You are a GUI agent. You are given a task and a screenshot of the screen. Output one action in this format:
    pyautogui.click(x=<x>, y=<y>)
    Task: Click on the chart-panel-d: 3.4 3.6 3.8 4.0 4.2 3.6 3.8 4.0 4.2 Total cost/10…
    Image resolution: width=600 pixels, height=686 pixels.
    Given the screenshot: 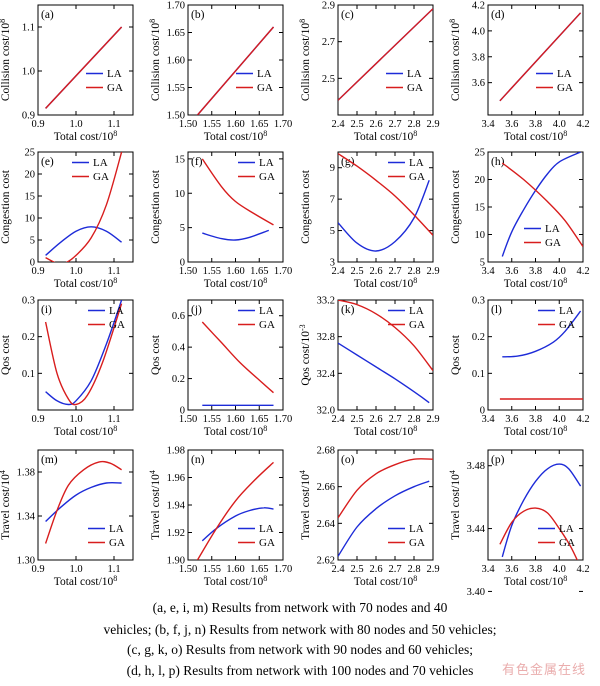 What is the action you would take?
    pyautogui.click(x=519, y=72)
    